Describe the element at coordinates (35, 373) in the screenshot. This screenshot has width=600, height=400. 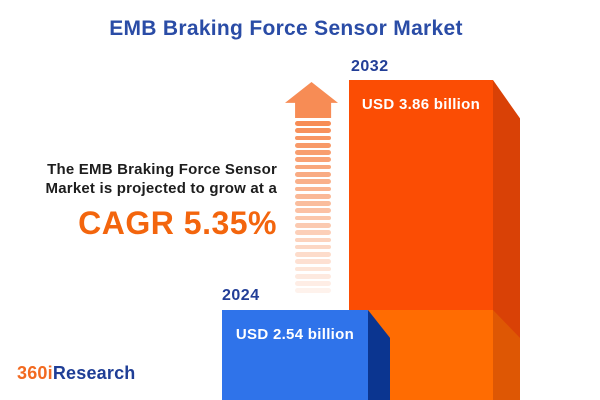
I see `logo-360i: 360i` at that location.